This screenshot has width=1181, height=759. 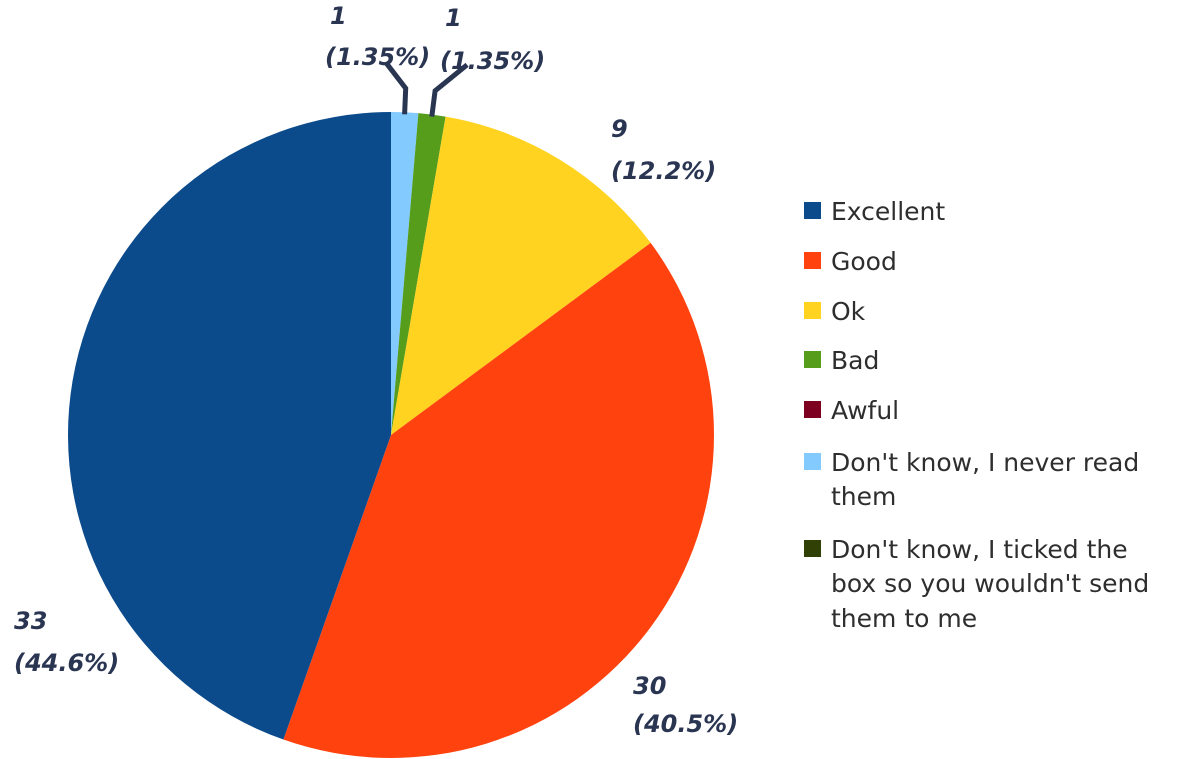 I want to click on legend-label-awful: Awful, so click(x=865, y=410).